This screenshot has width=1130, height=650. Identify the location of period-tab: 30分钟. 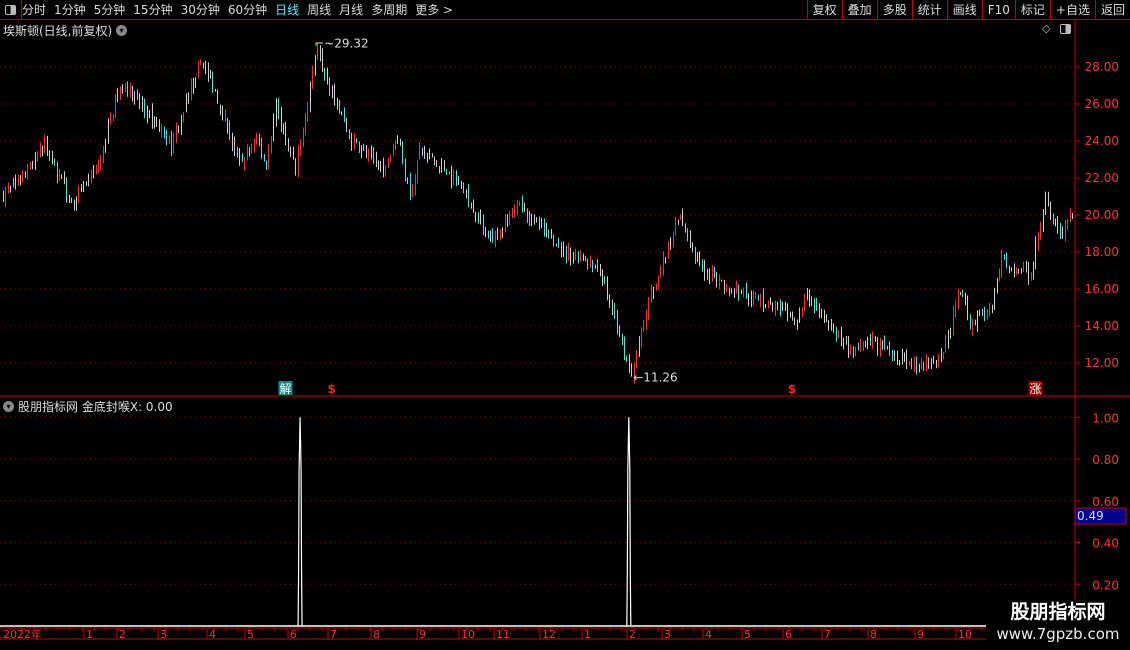
(200, 10).